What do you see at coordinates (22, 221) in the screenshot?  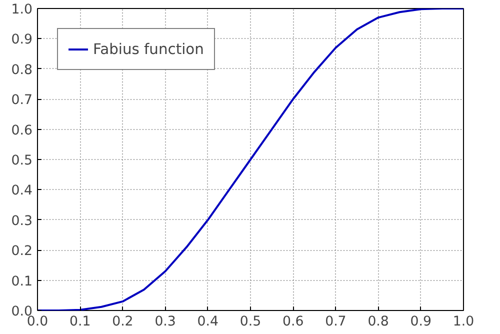 I see `y-tick-label: 0.3` at bounding box center [22, 221].